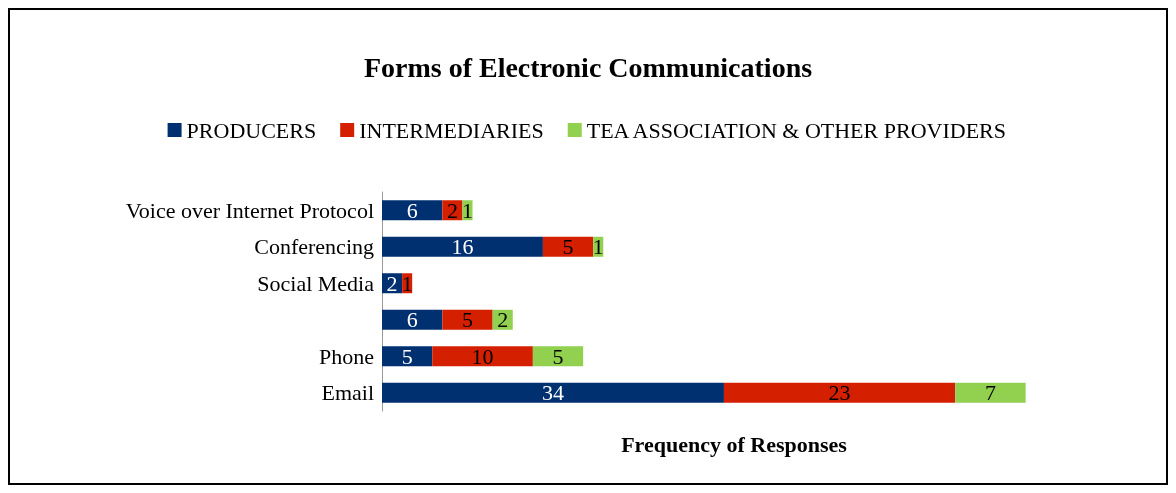 This screenshot has height=493, width=1176. What do you see at coordinates (249, 210) in the screenshot?
I see `y-tick-label: Voice over Internet Protocol` at bounding box center [249, 210].